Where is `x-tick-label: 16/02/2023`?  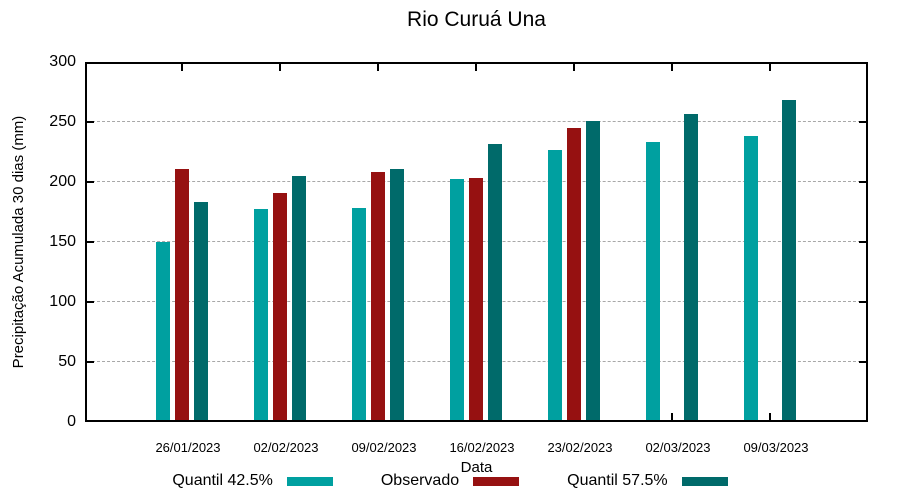
x-tick-label: 16/02/2023 is located at coordinates (482, 447).